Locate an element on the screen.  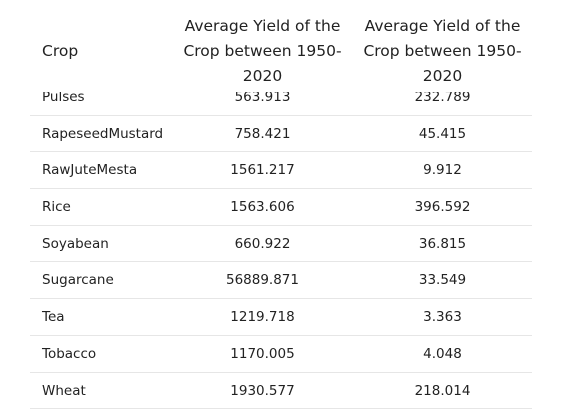
table-row: Soyabean 660.922 36.815 is located at coordinates (281, 244).